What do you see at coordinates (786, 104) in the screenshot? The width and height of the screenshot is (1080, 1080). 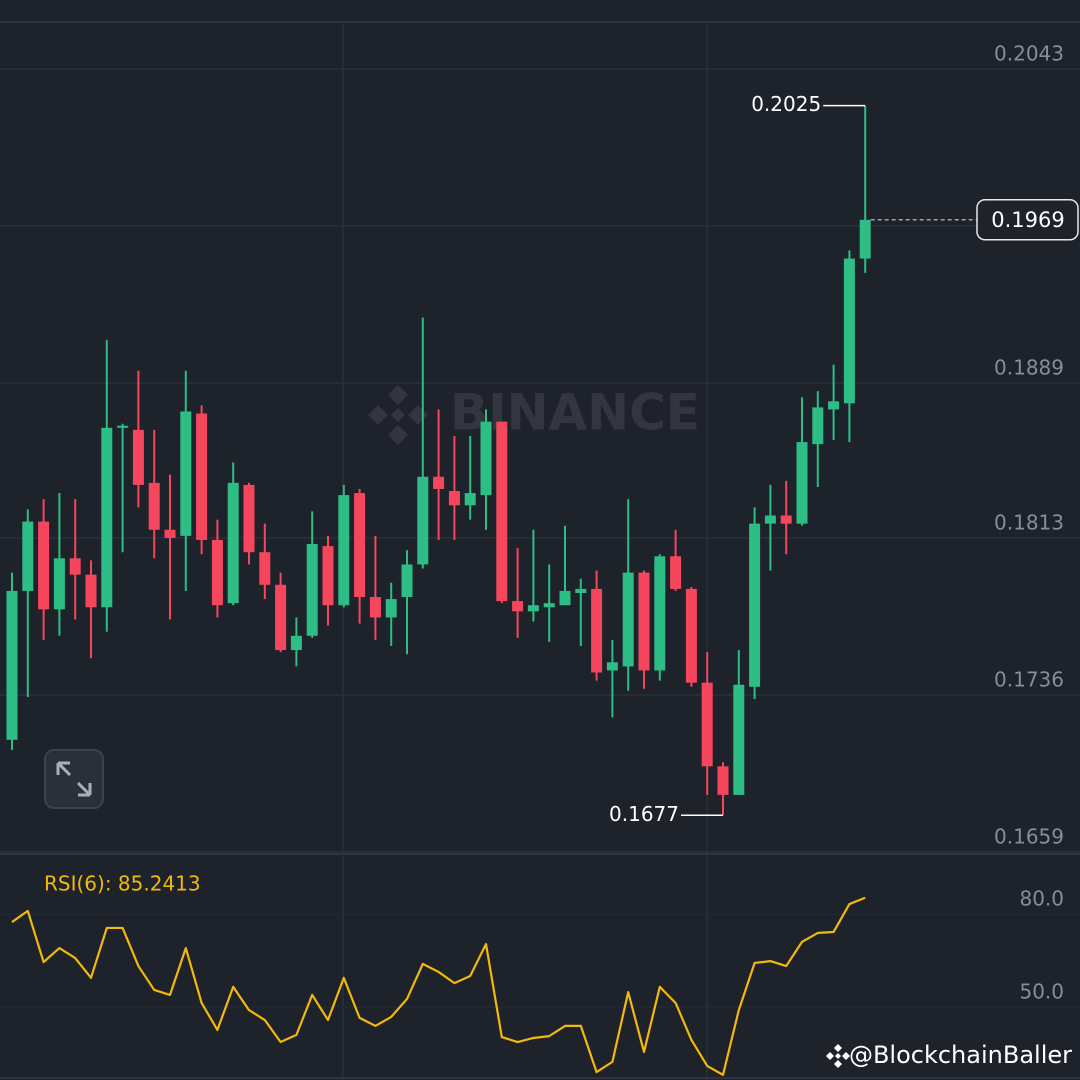 I see `high-label: 0.2025` at bounding box center [786, 104].